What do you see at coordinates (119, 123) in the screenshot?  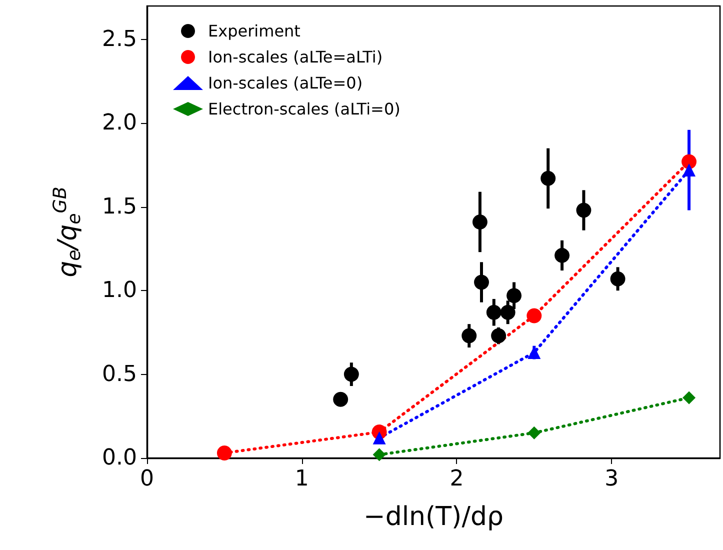 I see `y-tick-label: 2.0` at bounding box center [119, 123].